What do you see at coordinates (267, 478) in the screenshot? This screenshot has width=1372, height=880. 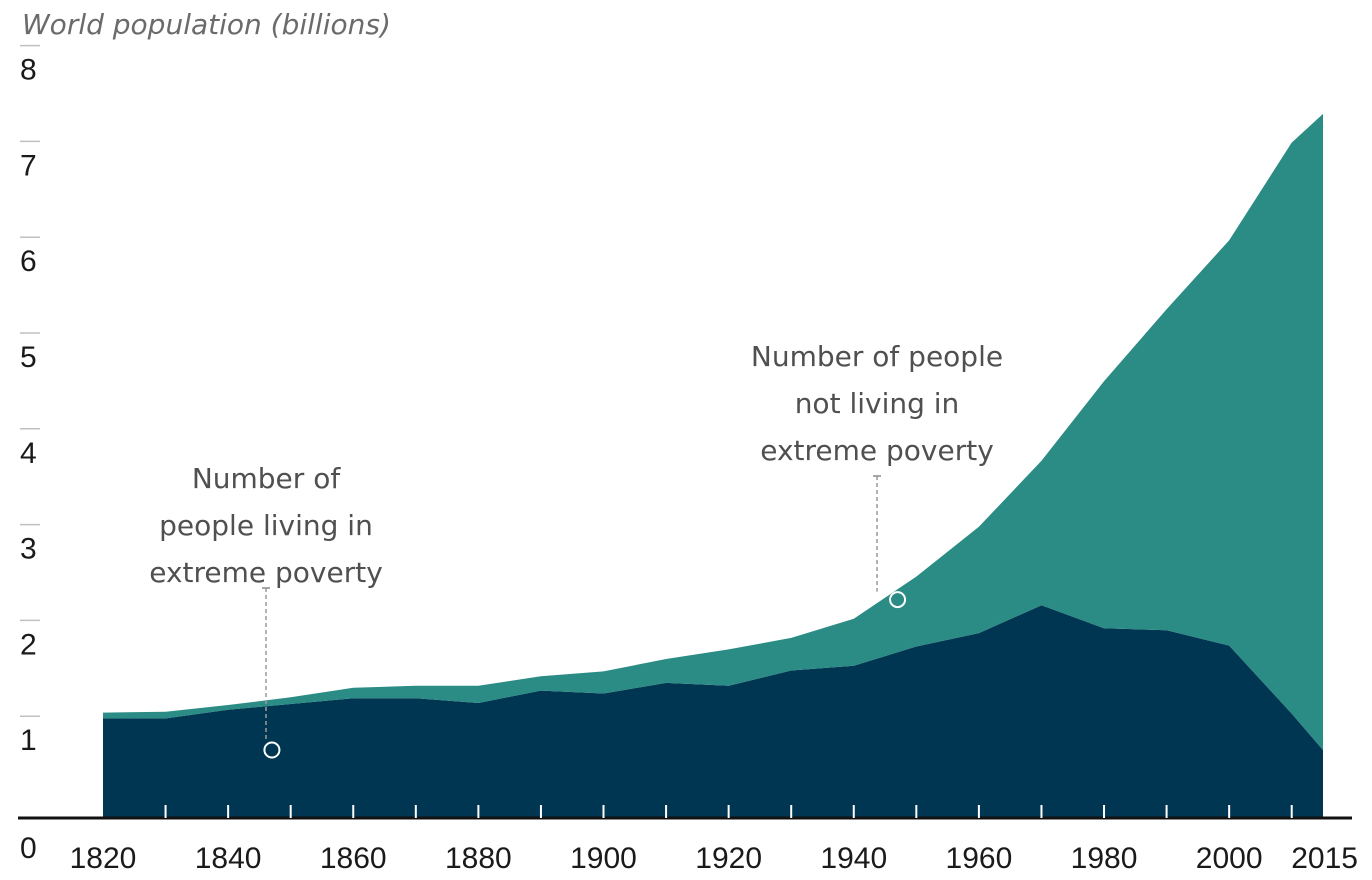 I see `annotation-text-line: Number of` at bounding box center [267, 478].